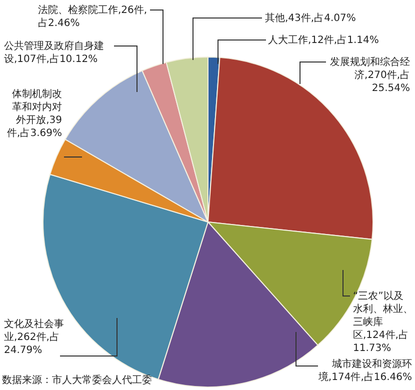 This screenshot has width=415, height=390. Describe the element at coordinates (54, 53) in the screenshot. I see `slice-label: 公共管理及政府自身建设,107件,占10.12%` at that location.